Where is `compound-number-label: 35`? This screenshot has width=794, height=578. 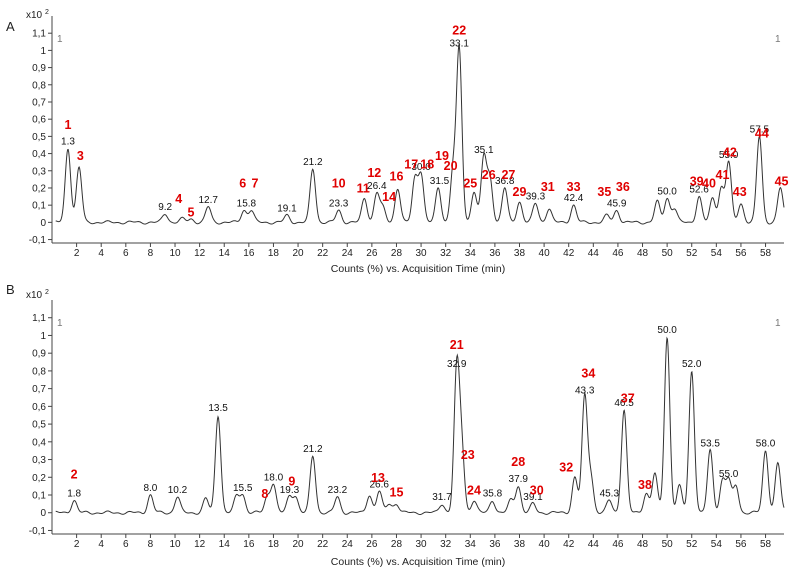
compound-number-label: 35 is located at coordinates (604, 192).